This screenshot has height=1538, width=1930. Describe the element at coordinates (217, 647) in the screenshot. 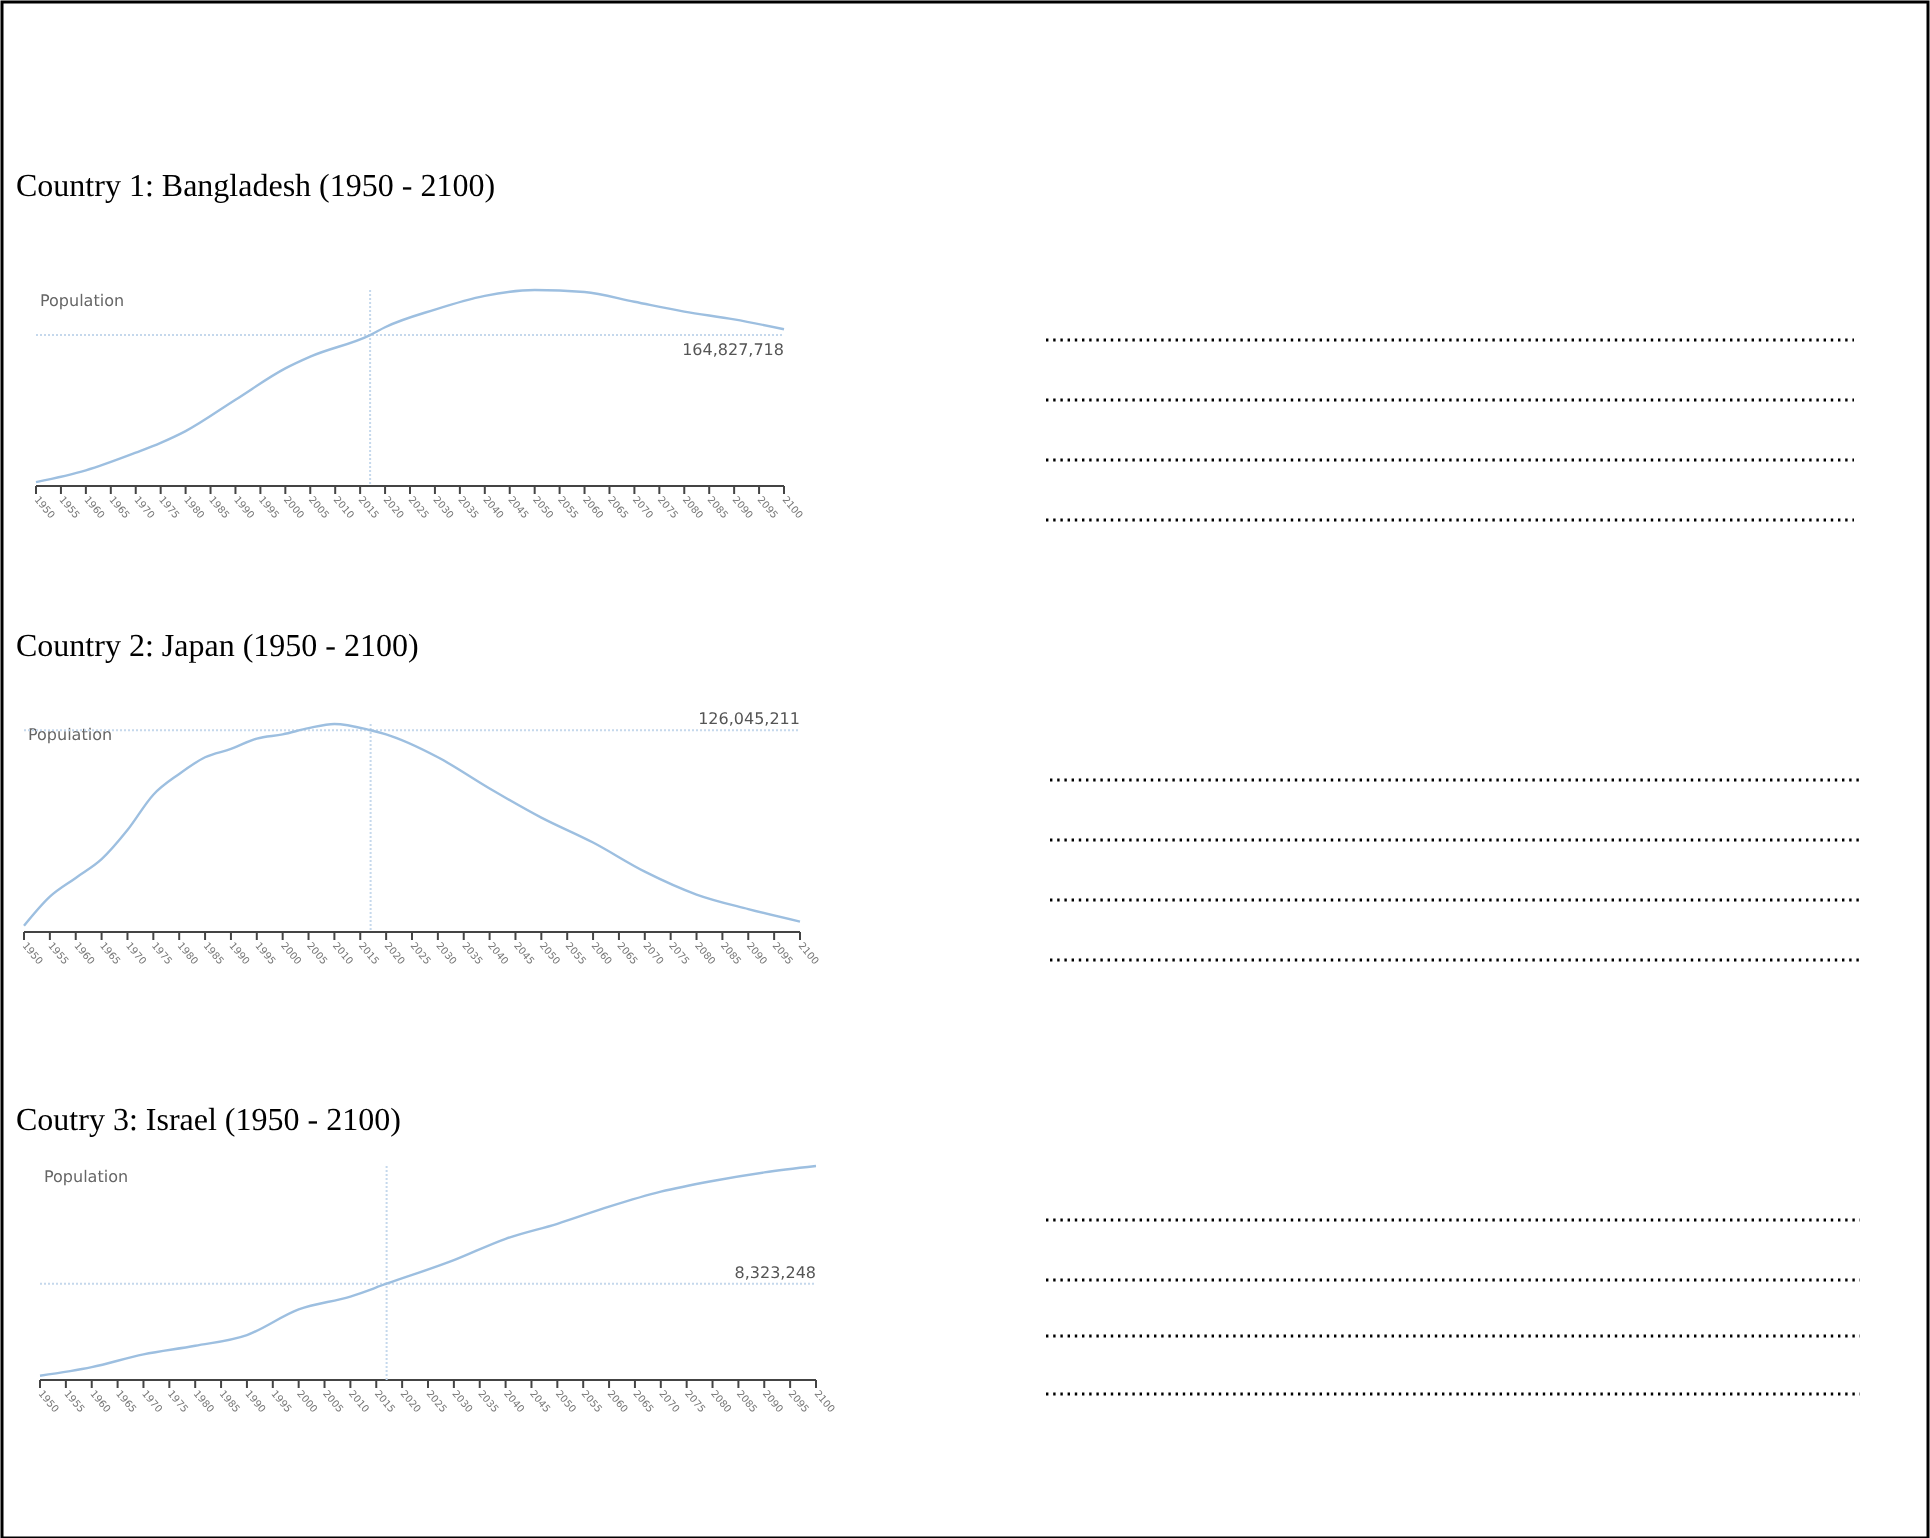

I see `chart-title: Country 2: Japan (1950 - 2100)` at that location.